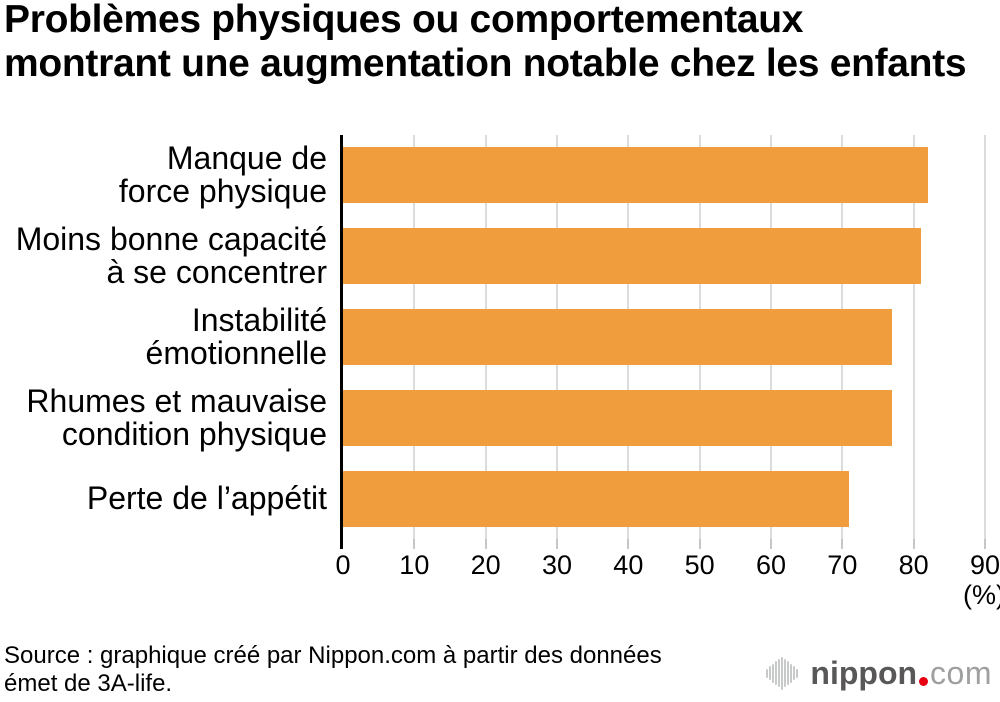 This screenshot has width=1000, height=702. Describe the element at coordinates (485, 565) in the screenshot. I see `x-axis-tick-label: 20` at that location.